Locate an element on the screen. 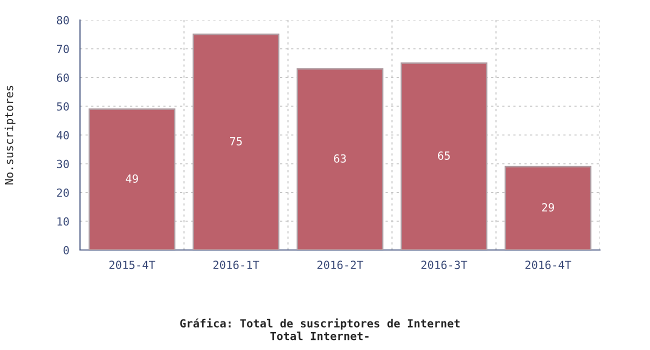 The width and height of the screenshot is (650, 350). y-tick-label: 0 is located at coordinates (66, 250).